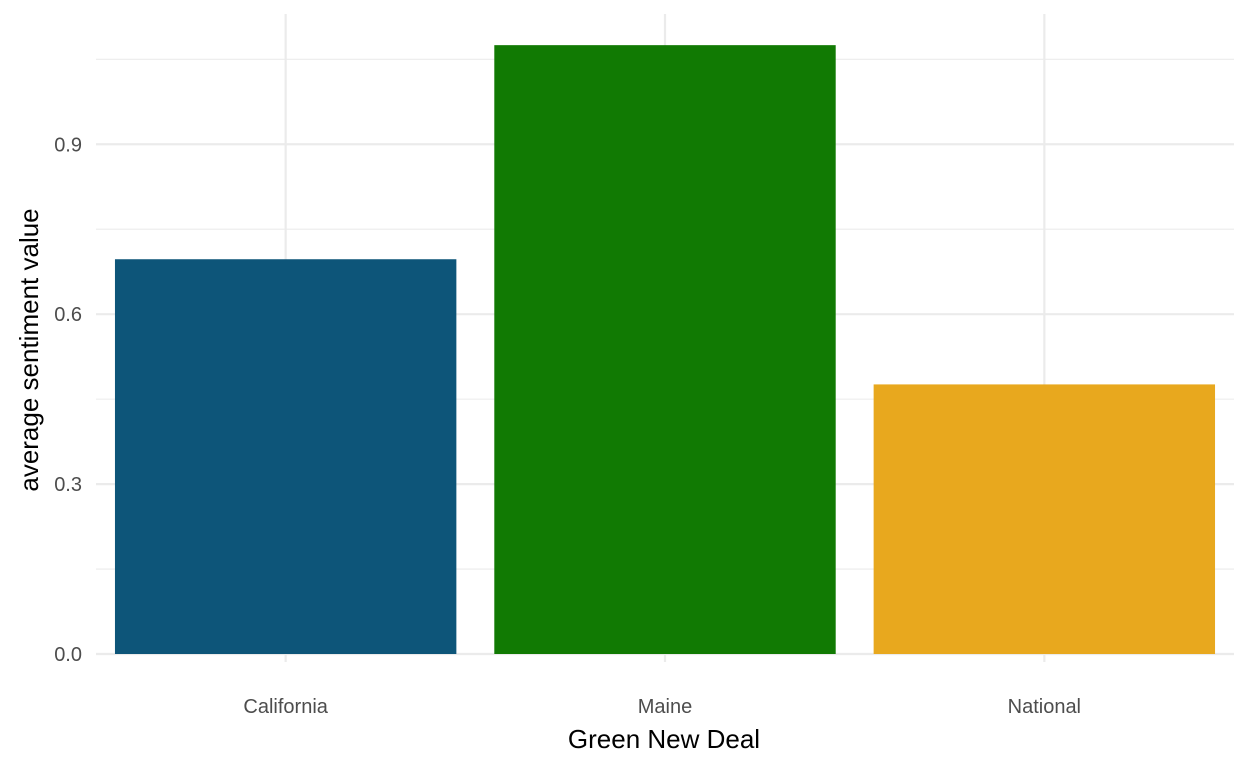 The image size is (1248, 773). What do you see at coordinates (68, 655) in the screenshot?
I see `y-tick-label: 0.0` at bounding box center [68, 655].